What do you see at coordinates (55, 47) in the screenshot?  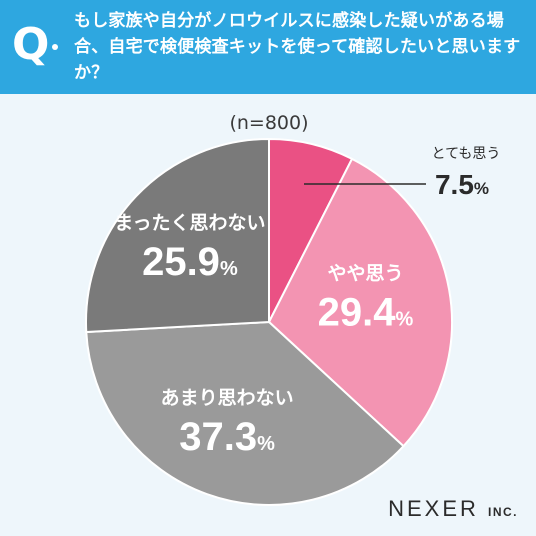 I see `q-dot` at bounding box center [55, 47].